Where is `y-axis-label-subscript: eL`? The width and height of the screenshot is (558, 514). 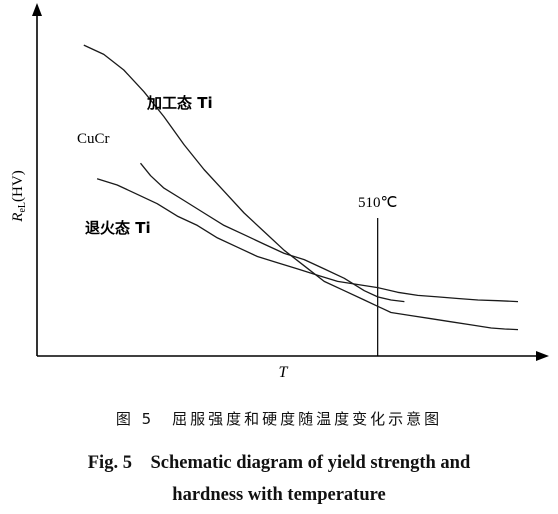 y-axis-label-subscript: eL is located at coordinates (22, 207).